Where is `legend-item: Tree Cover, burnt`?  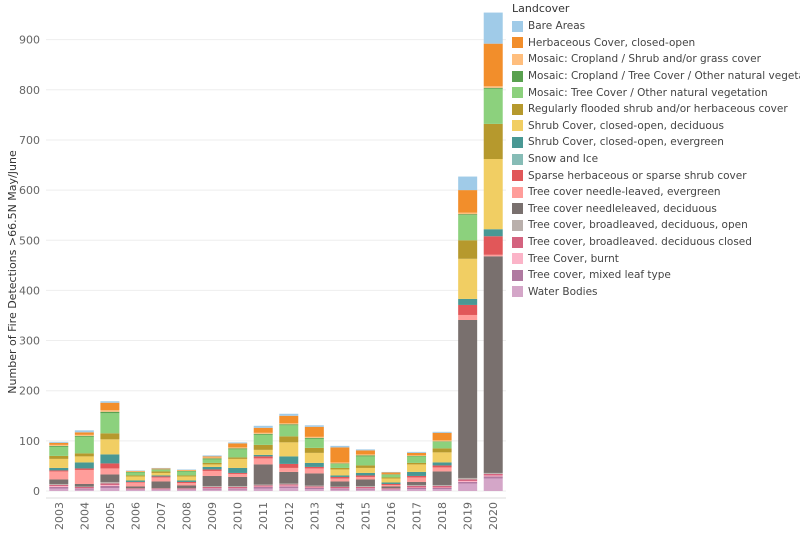 legend-item: Tree Cover, burnt is located at coordinates (656, 258).